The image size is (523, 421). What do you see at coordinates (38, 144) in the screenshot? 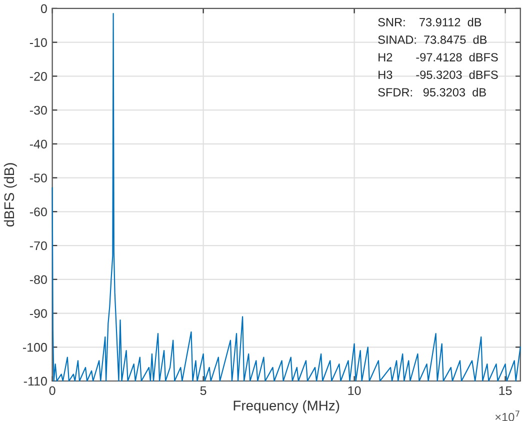
I see `y-tick-label: -40` at bounding box center [38, 144].